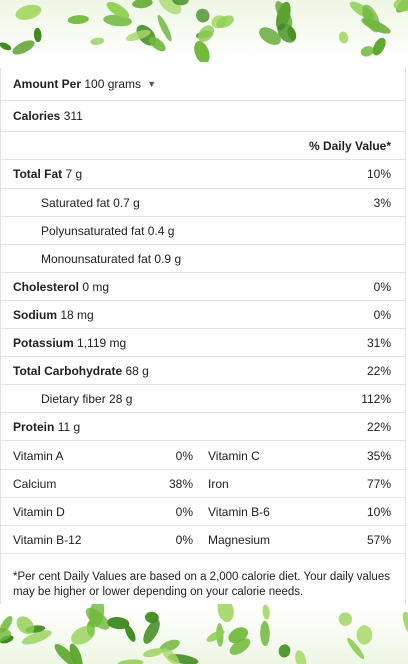 This screenshot has width=408, height=664. I want to click on nutrient-daily-value: 31%, so click(378, 342).